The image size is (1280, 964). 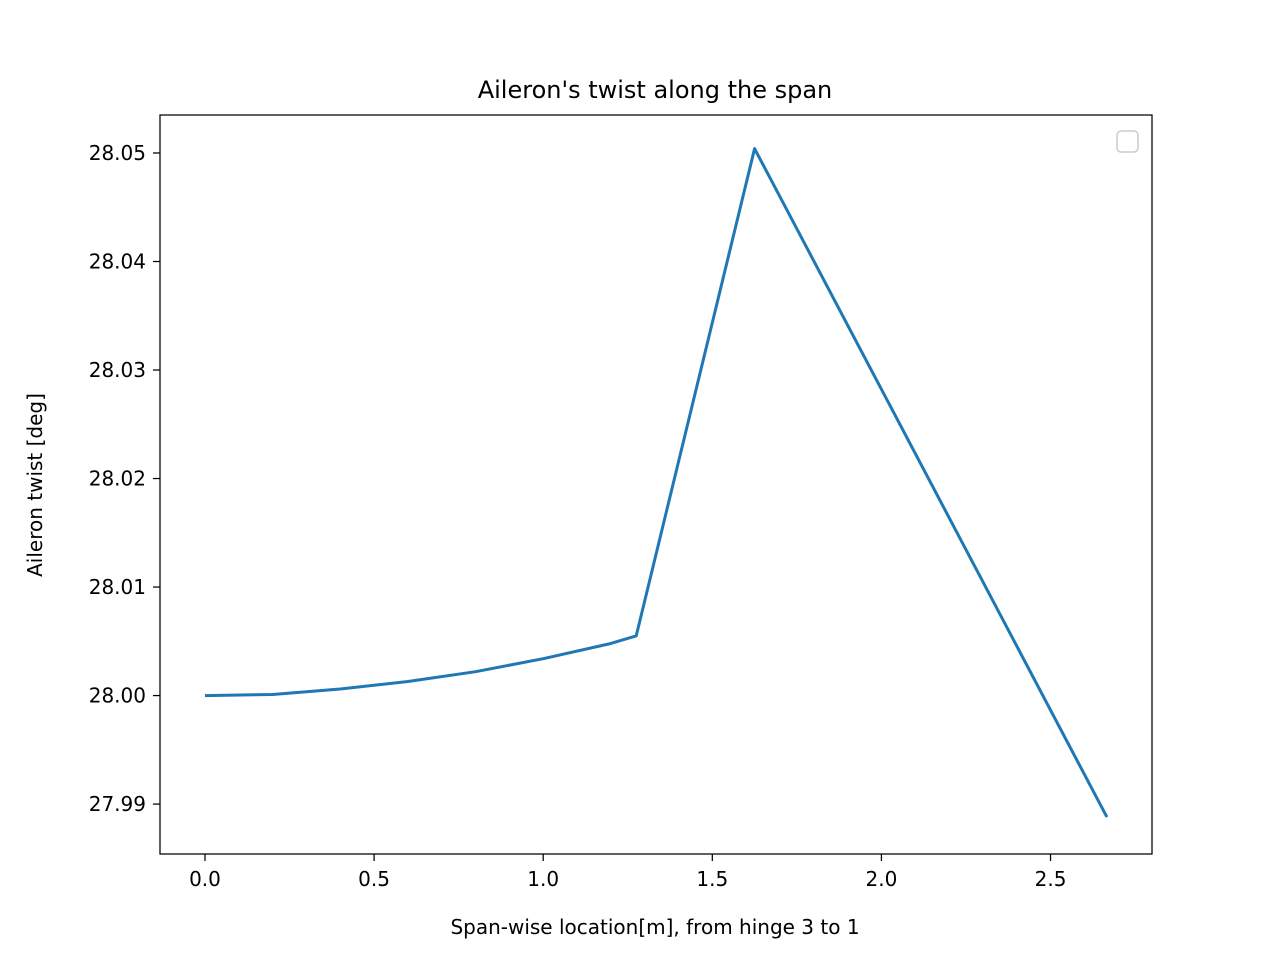 What do you see at coordinates (35, 485) in the screenshot?
I see `y-axis-label: Aileron twist [deg]` at bounding box center [35, 485].